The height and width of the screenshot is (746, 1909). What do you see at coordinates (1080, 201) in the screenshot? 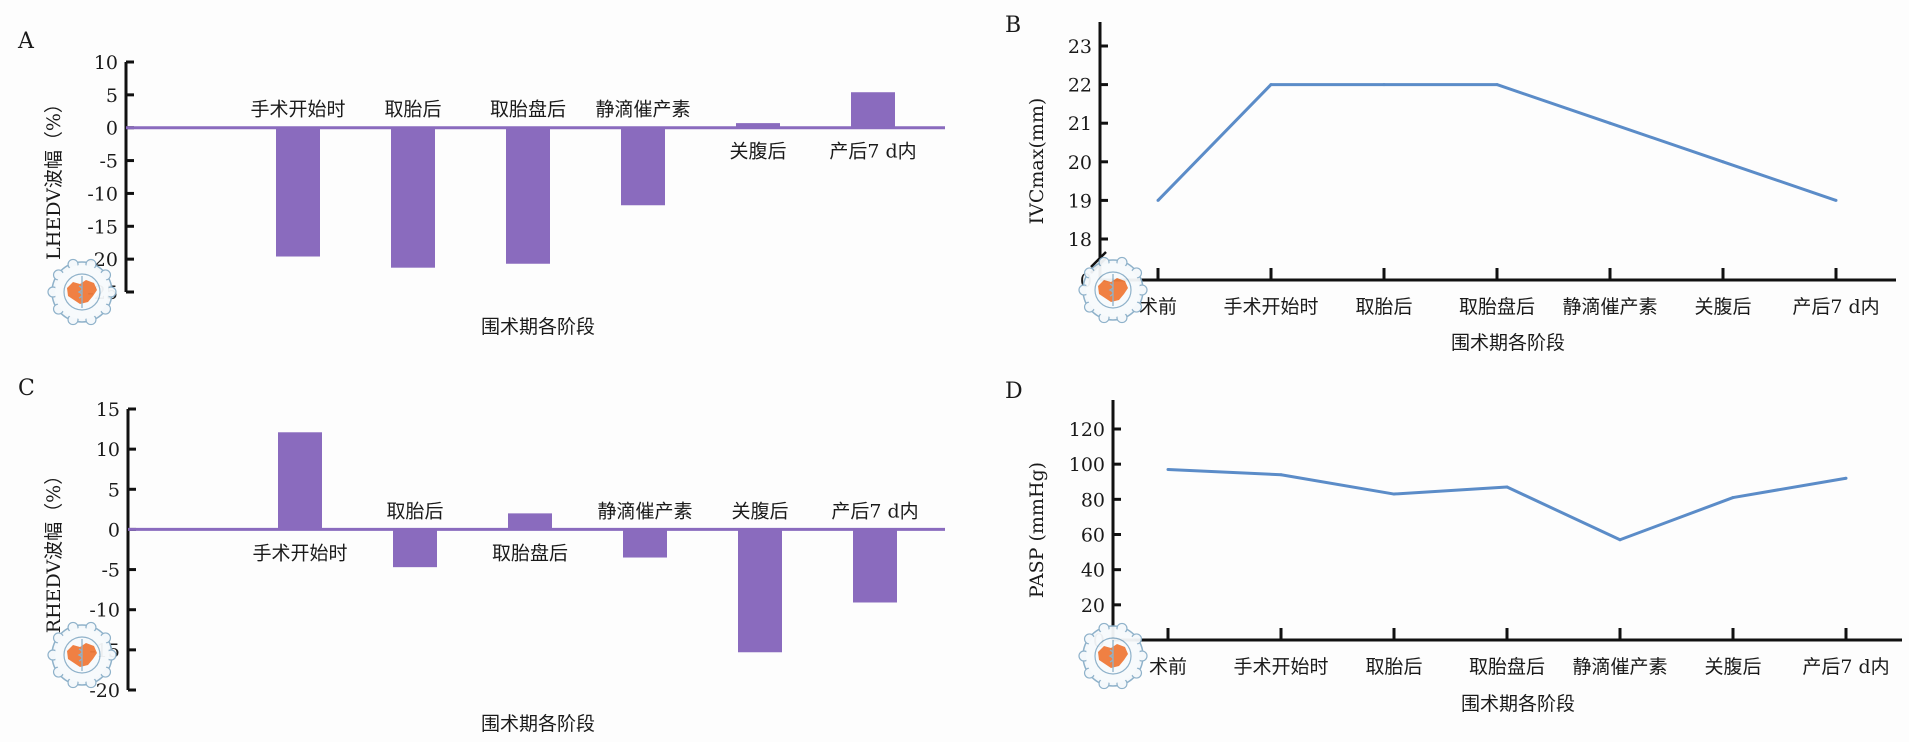
I see `y-tick-label: 19` at bounding box center [1080, 201].